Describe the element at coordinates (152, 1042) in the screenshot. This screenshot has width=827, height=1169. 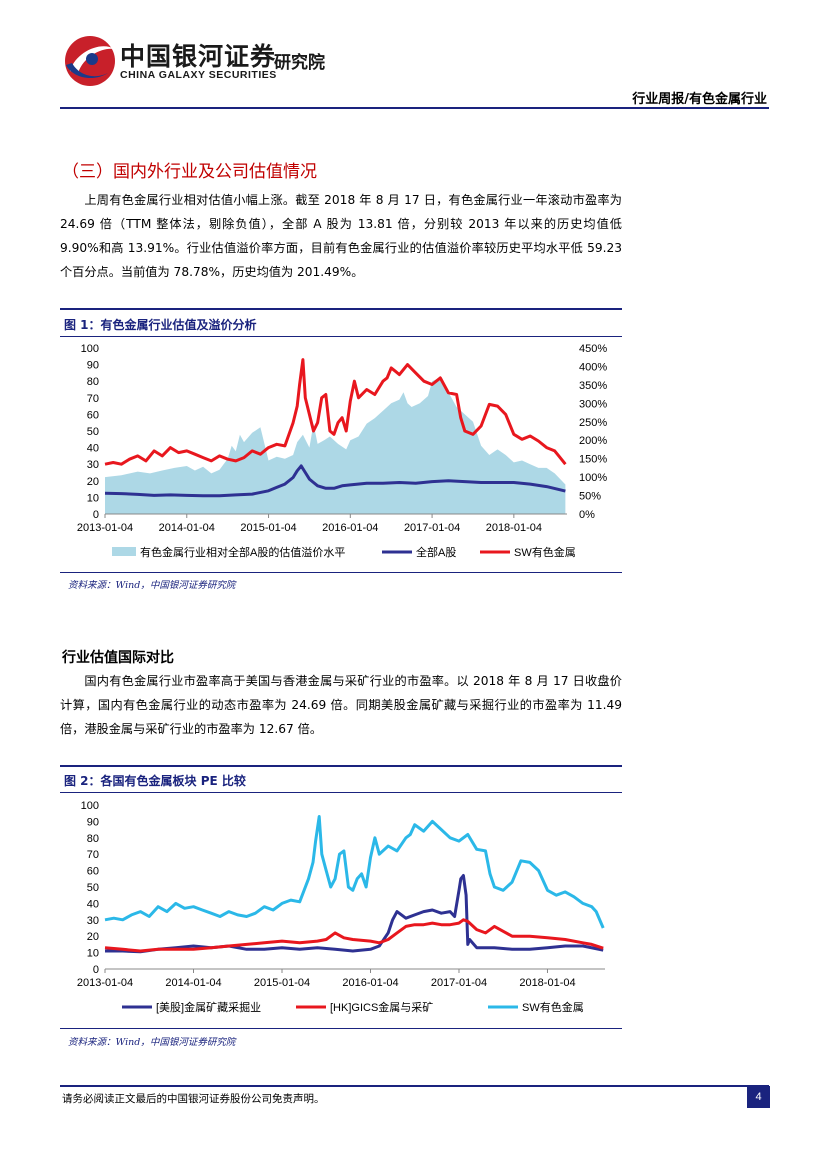
I see `figure2-source: 资料来源：Wind，中国银河证券研究院` at that location.